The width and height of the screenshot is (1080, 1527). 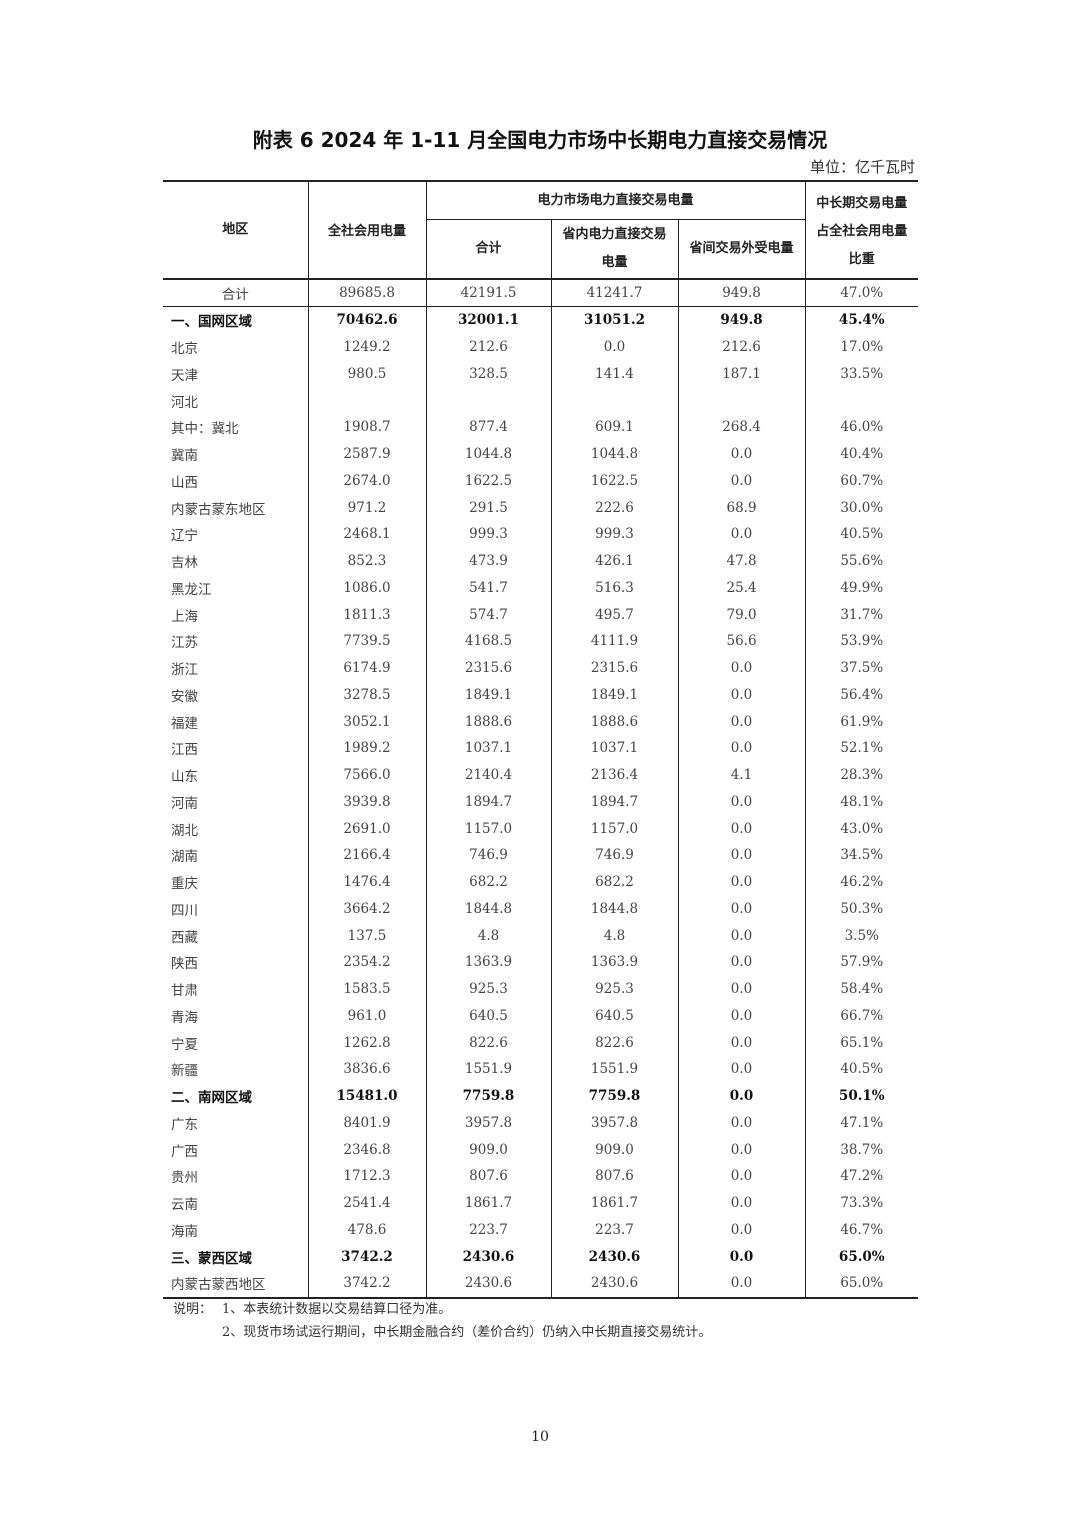 I want to click on inter-province-cell: 187.1, so click(x=741, y=374).